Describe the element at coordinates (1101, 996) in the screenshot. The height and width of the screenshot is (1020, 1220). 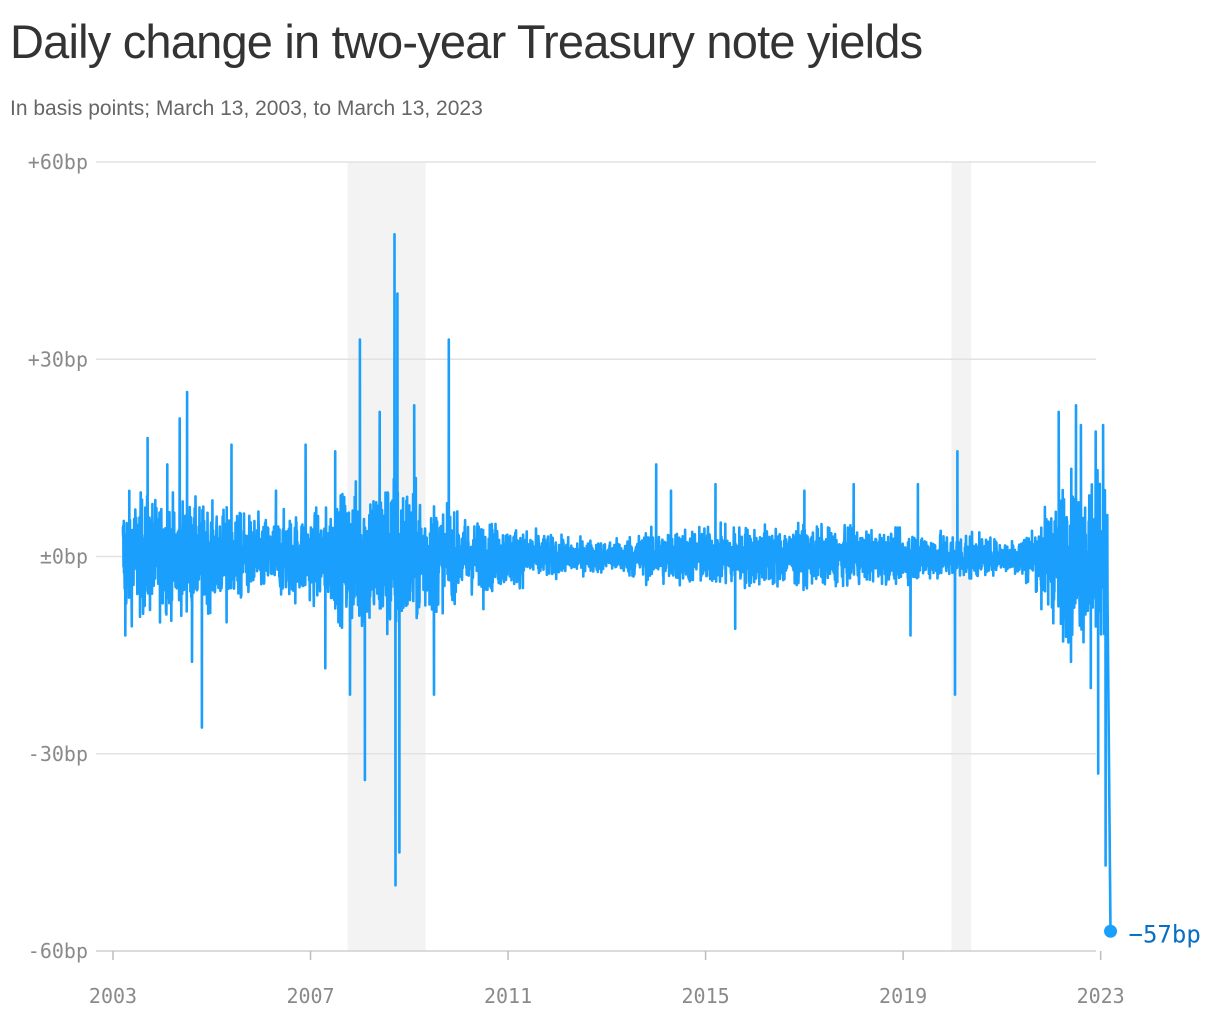
I see `x-tick-label: 2023` at that location.